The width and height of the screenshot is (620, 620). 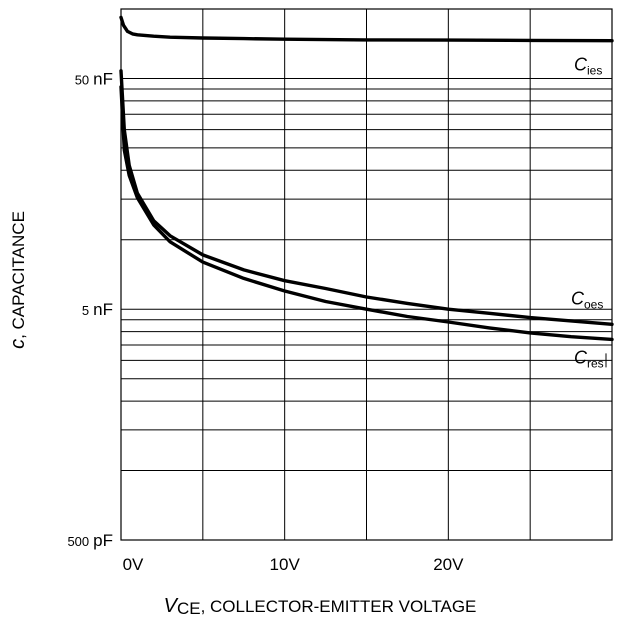 I want to click on y-tick-number: 500, so click(x=78, y=541).